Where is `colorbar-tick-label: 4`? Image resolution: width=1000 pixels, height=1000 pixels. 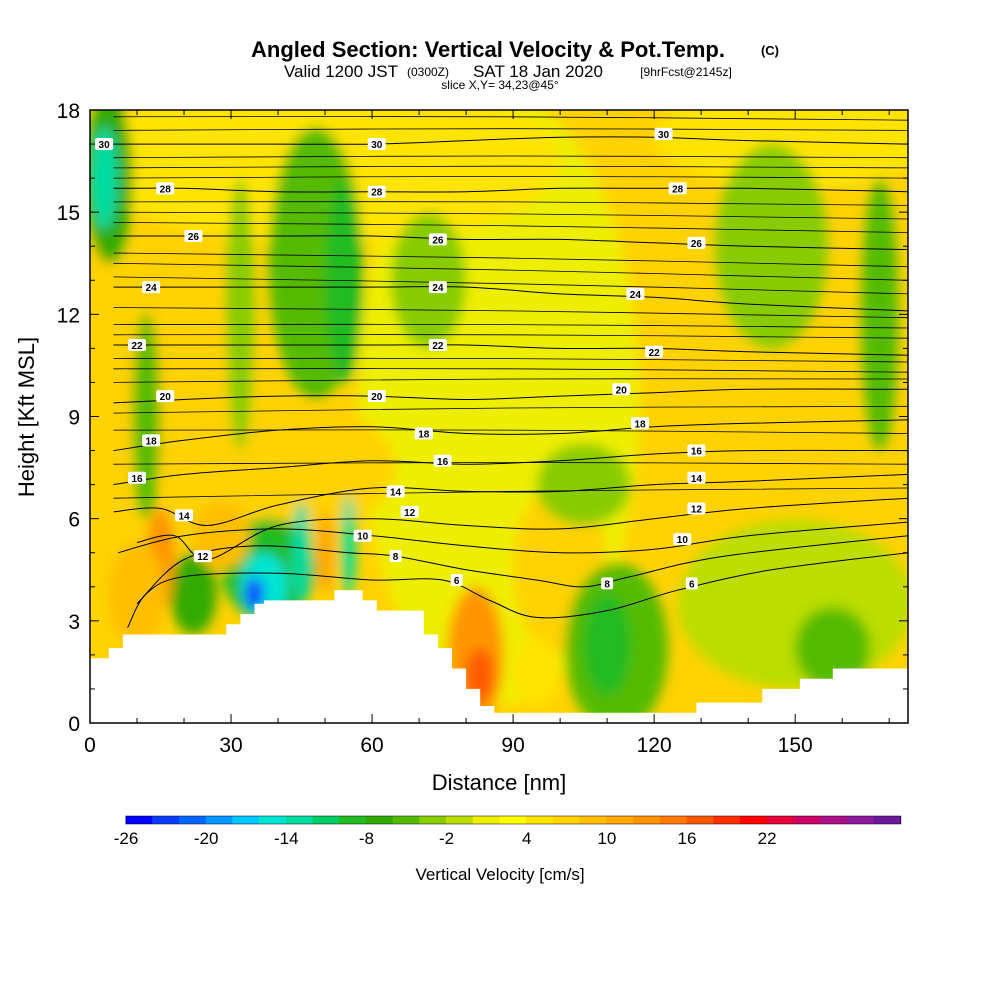 colorbar-tick-label: 4 is located at coordinates (526, 838).